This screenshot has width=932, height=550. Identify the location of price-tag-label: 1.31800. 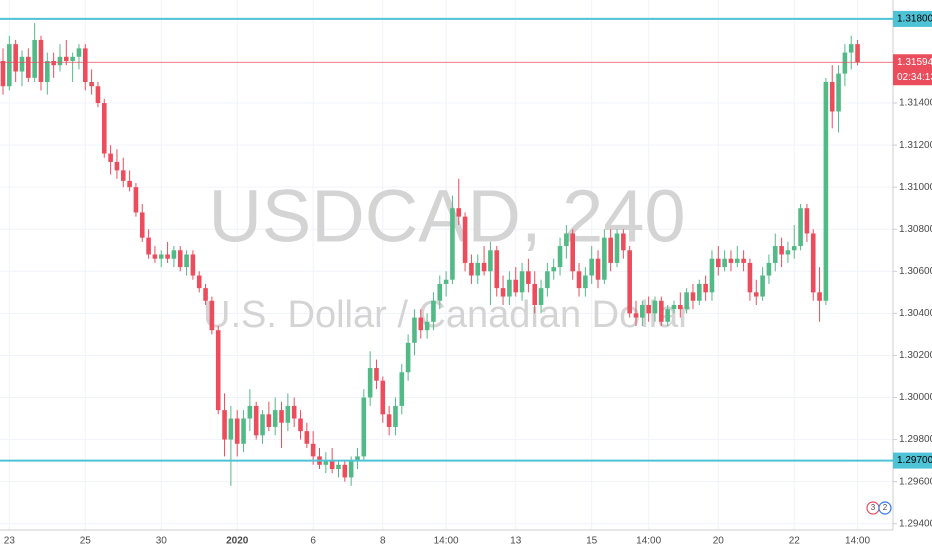
(914, 19).